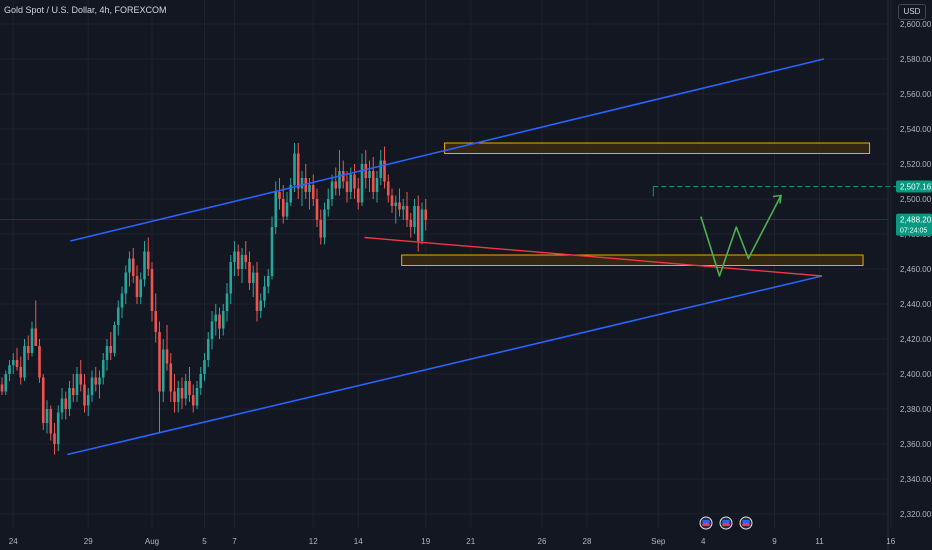 Image resolution: width=932 pixels, height=550 pixels. Describe the element at coordinates (425, 541) in the screenshot. I see `time-tick-label: 19` at that location.